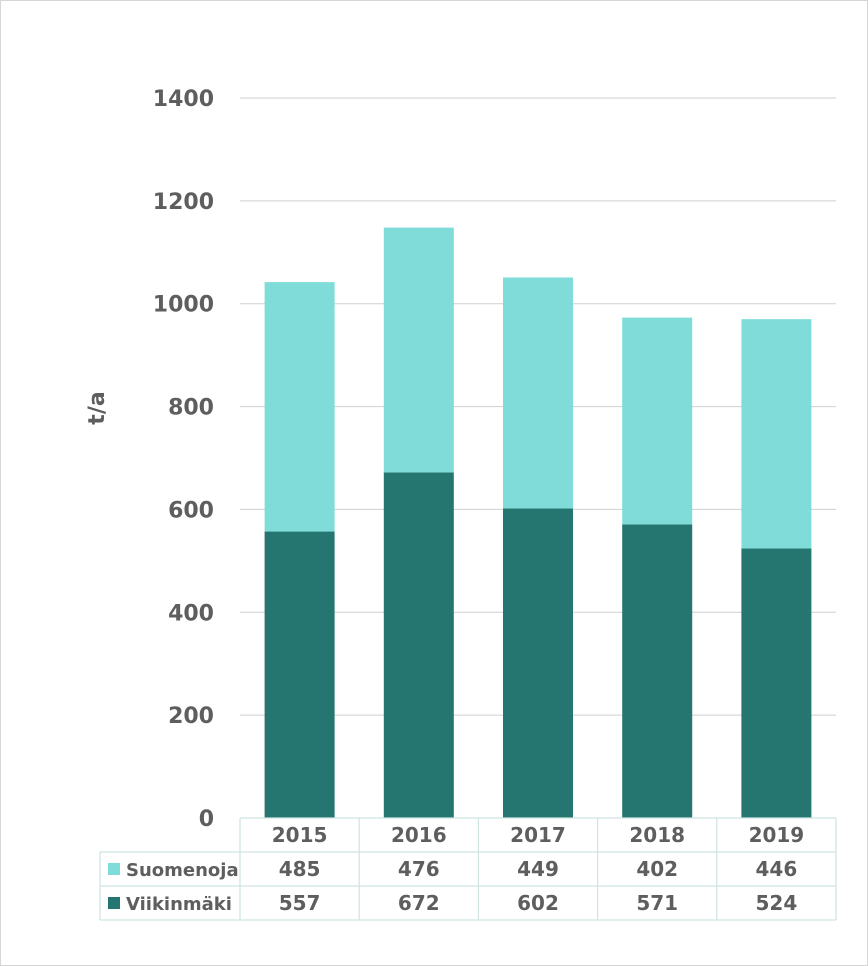  I want to click on y-tick-label: 400, so click(191, 613).